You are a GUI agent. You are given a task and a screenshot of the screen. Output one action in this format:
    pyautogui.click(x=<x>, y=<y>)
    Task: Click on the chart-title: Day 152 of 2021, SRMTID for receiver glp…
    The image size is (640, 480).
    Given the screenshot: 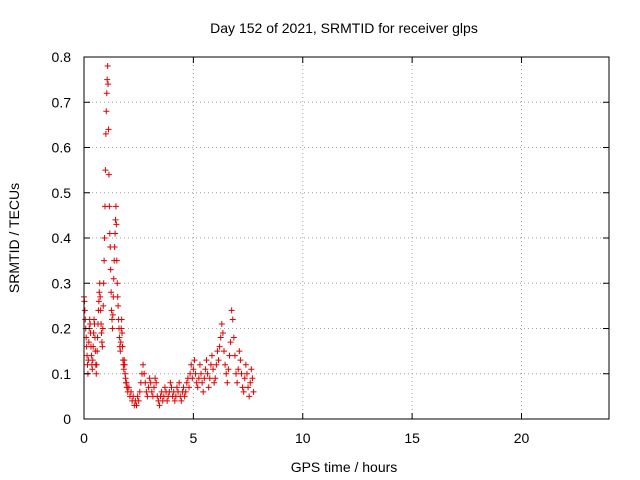 What is the action you would take?
    pyautogui.click(x=344, y=28)
    